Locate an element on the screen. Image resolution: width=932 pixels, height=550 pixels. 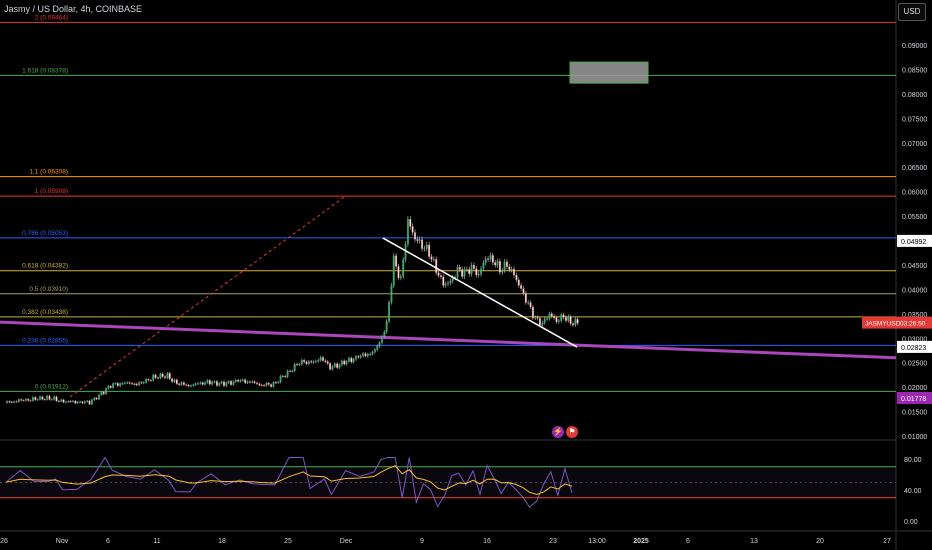
flag-icon: ⚑ is located at coordinates (572, 432).